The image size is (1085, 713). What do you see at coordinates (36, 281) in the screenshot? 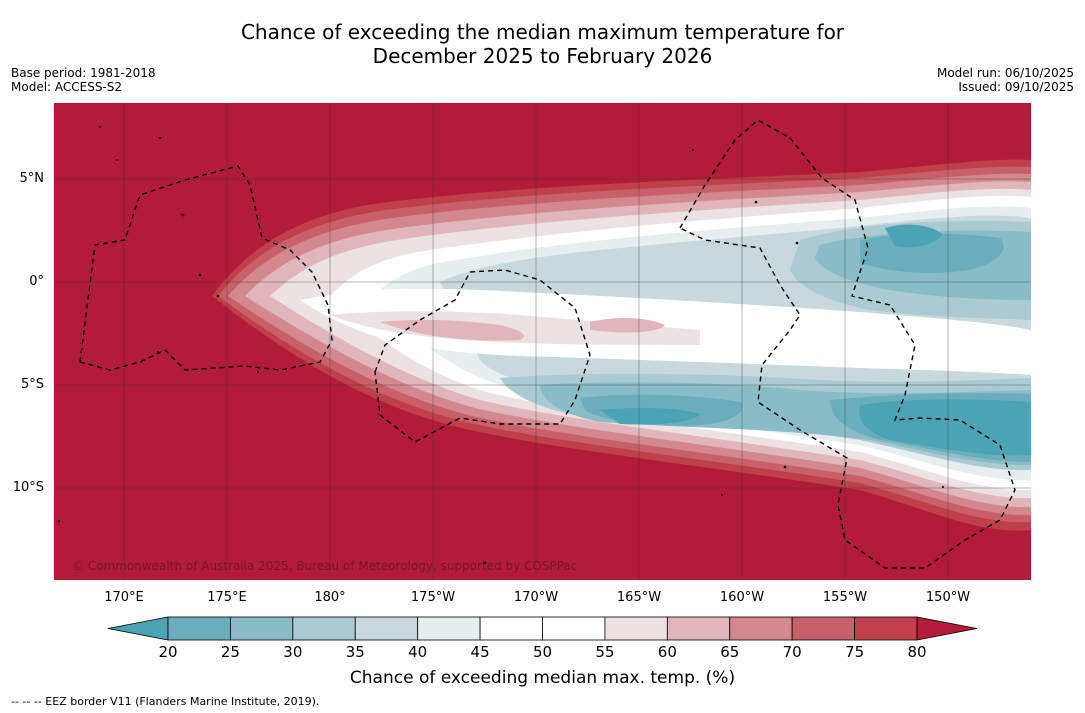
I see `lat-label-0: 0°` at bounding box center [36, 281].